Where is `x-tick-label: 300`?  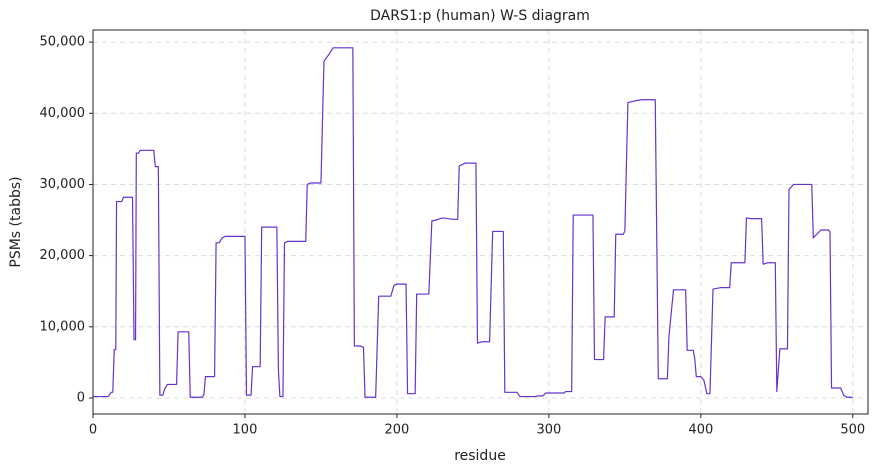
x-tick-label: 300 is located at coordinates (548, 430).